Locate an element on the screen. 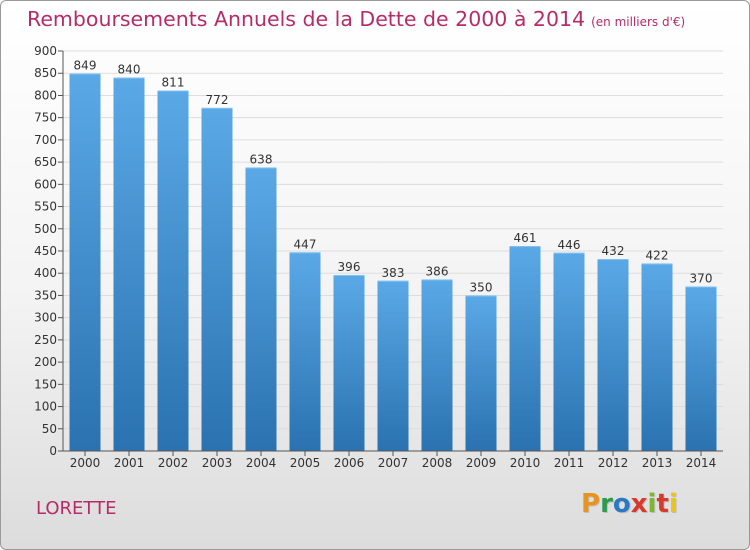 The height and width of the screenshot is (550, 750). y-tick-label: 700 is located at coordinates (45, 140).